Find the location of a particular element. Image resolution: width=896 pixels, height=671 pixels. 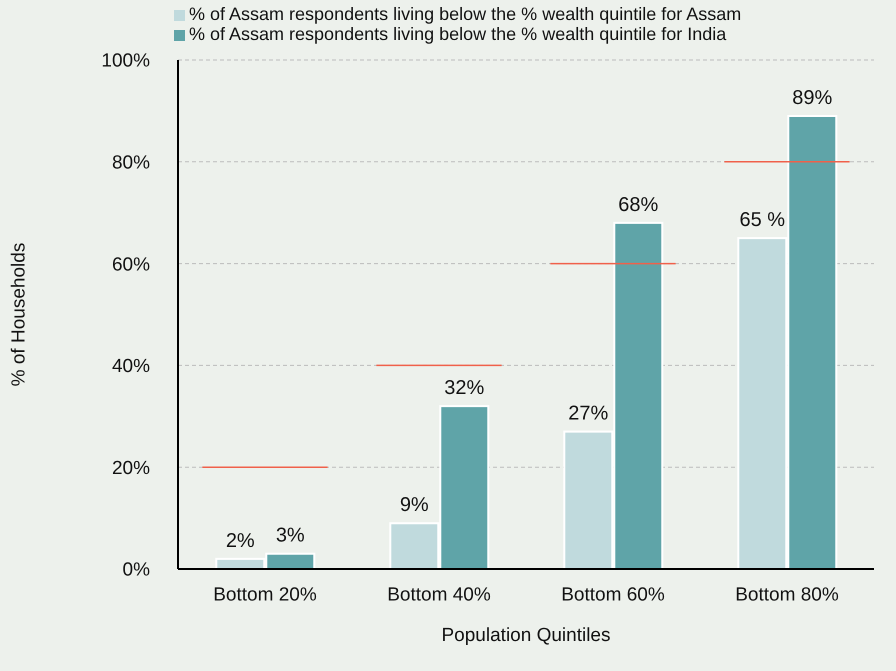

x-tick-label: Bottom 40% is located at coordinates (439, 595).